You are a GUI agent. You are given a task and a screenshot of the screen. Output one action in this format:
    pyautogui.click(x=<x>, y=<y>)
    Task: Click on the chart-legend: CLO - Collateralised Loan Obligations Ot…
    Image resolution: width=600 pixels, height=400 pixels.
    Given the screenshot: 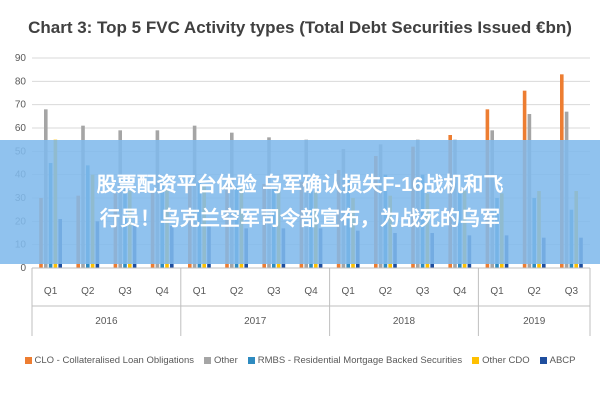 What is the action you would take?
    pyautogui.click(x=300, y=360)
    